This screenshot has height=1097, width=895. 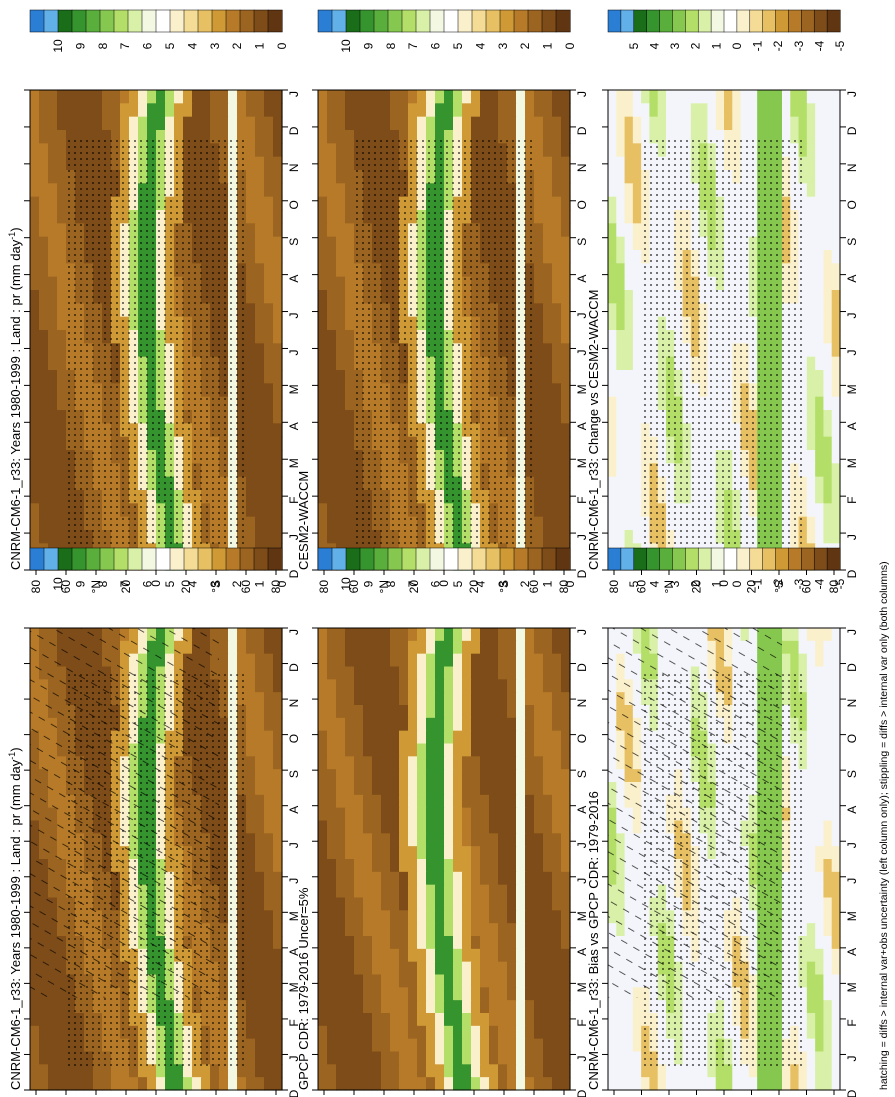 What do you see at coordinates (303, 520) in the screenshot?
I see `panel-title: CESM2-WACCM` at bounding box center [303, 520].